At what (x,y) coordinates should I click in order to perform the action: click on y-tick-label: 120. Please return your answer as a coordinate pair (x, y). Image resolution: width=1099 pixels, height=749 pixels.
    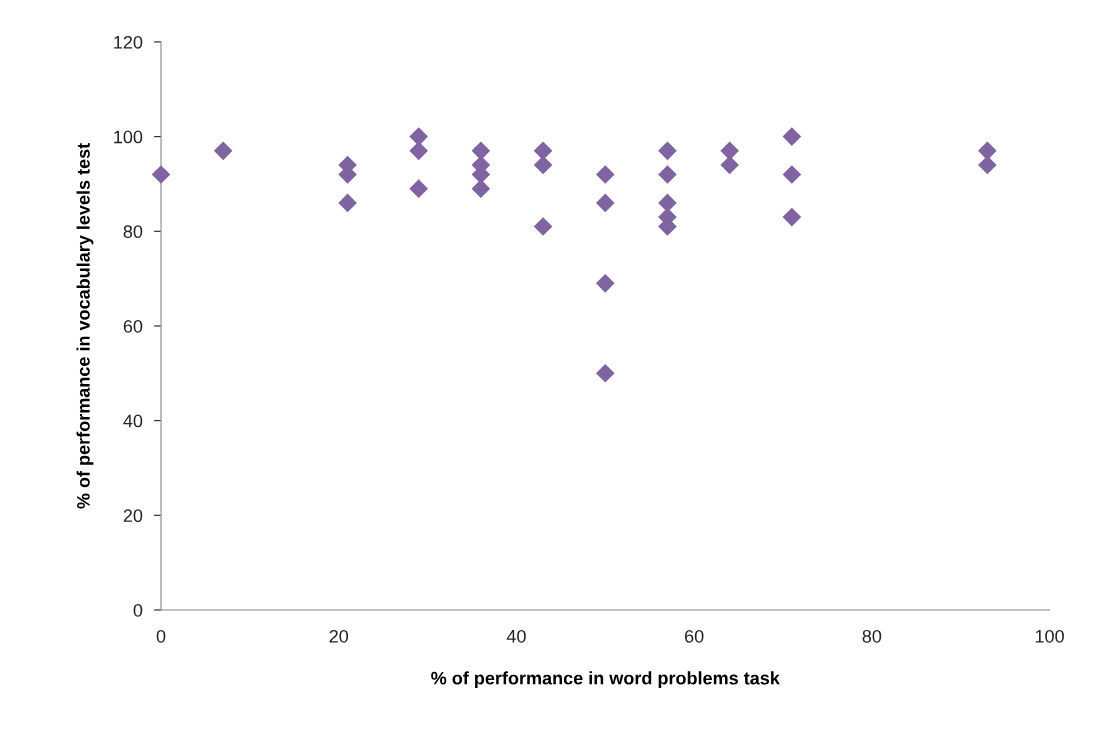
    Looking at the image, I should click on (128, 42).